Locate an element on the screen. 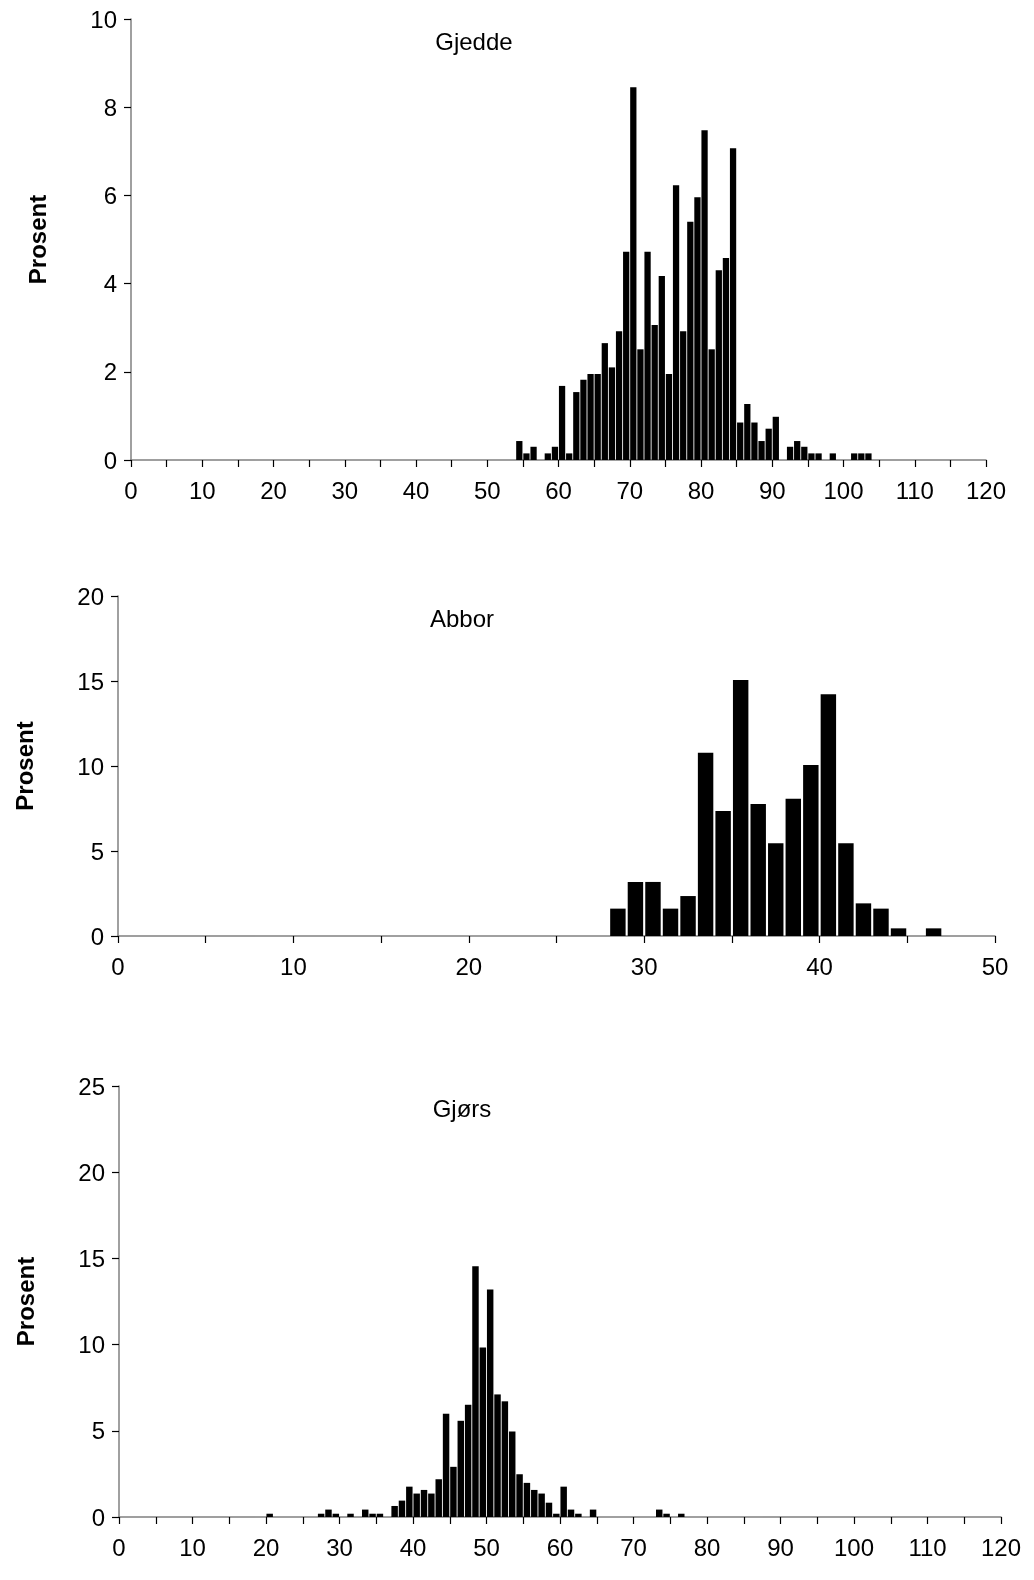  x-tick-label: 0 is located at coordinates (131, 490).